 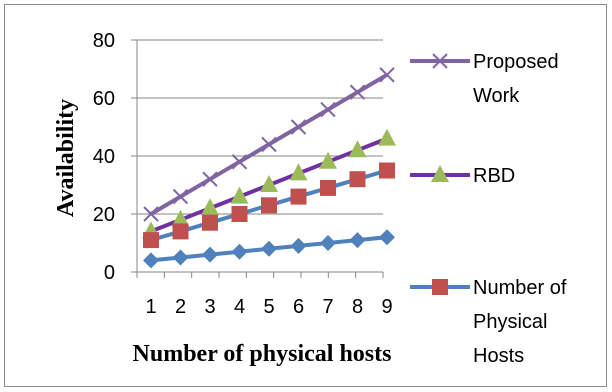 What do you see at coordinates (239, 307) in the screenshot?
I see `x-tick-label-4: 4` at bounding box center [239, 307].